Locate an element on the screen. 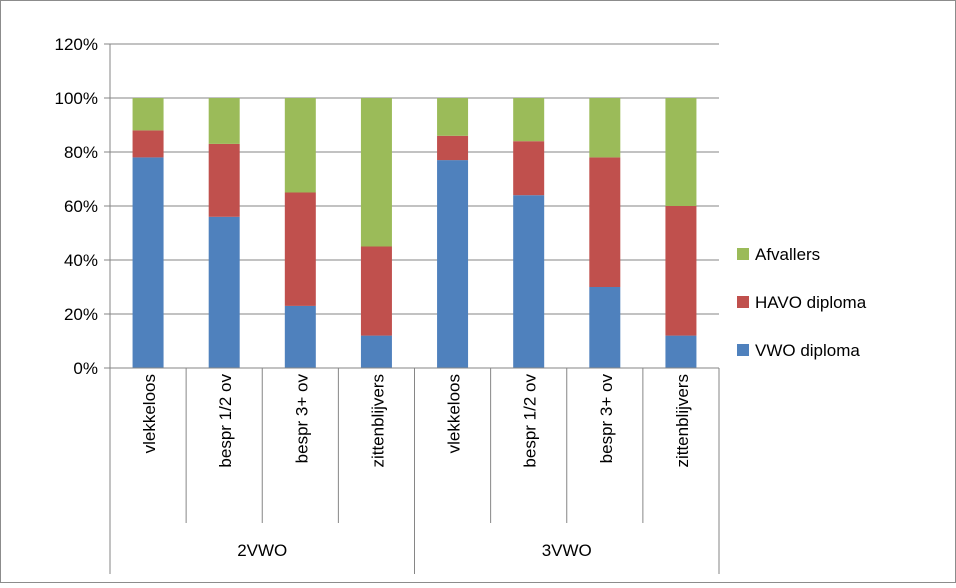 This screenshot has height=588, width=956. group-label: 2VWO is located at coordinates (262, 550).